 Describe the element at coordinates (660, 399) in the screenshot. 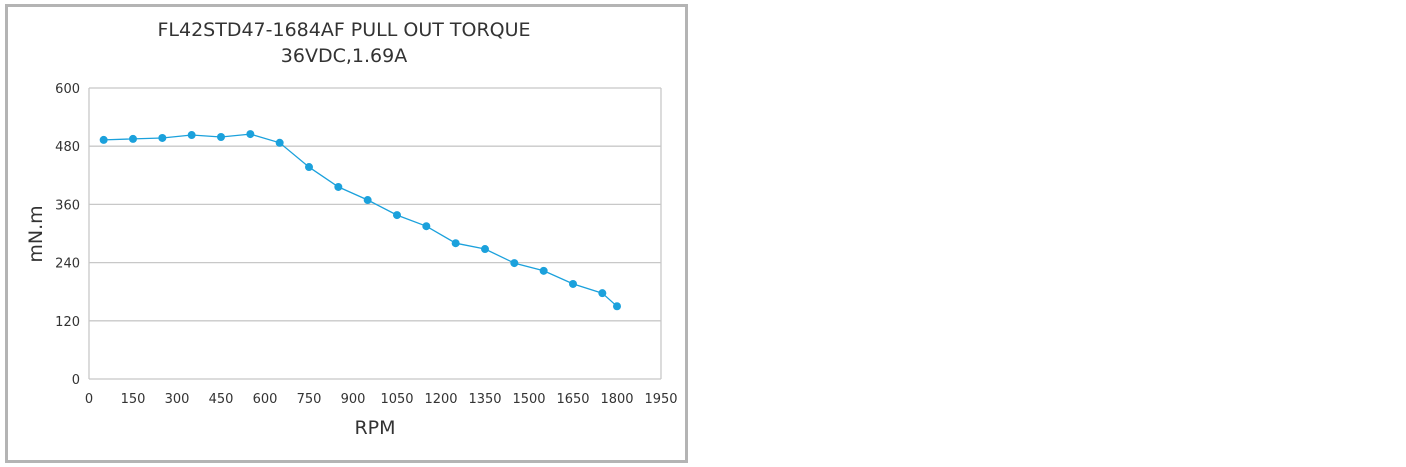

I see `x-tick-label: 1950` at that location.